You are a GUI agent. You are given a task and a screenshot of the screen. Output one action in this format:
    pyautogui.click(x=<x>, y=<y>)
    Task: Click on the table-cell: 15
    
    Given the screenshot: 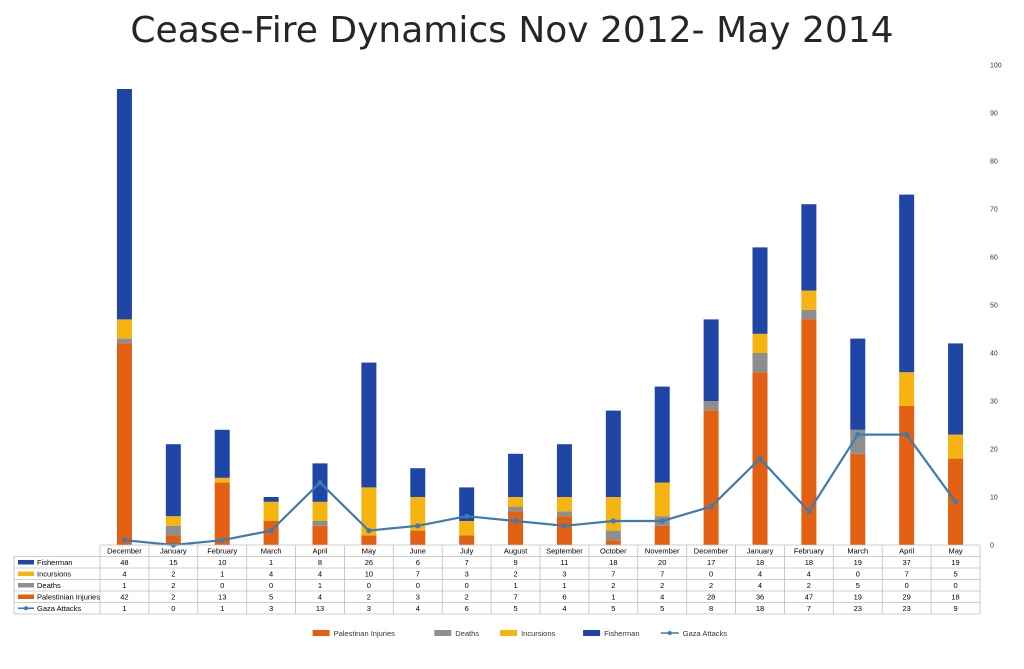 What is the action you would take?
    pyautogui.click(x=173, y=562)
    